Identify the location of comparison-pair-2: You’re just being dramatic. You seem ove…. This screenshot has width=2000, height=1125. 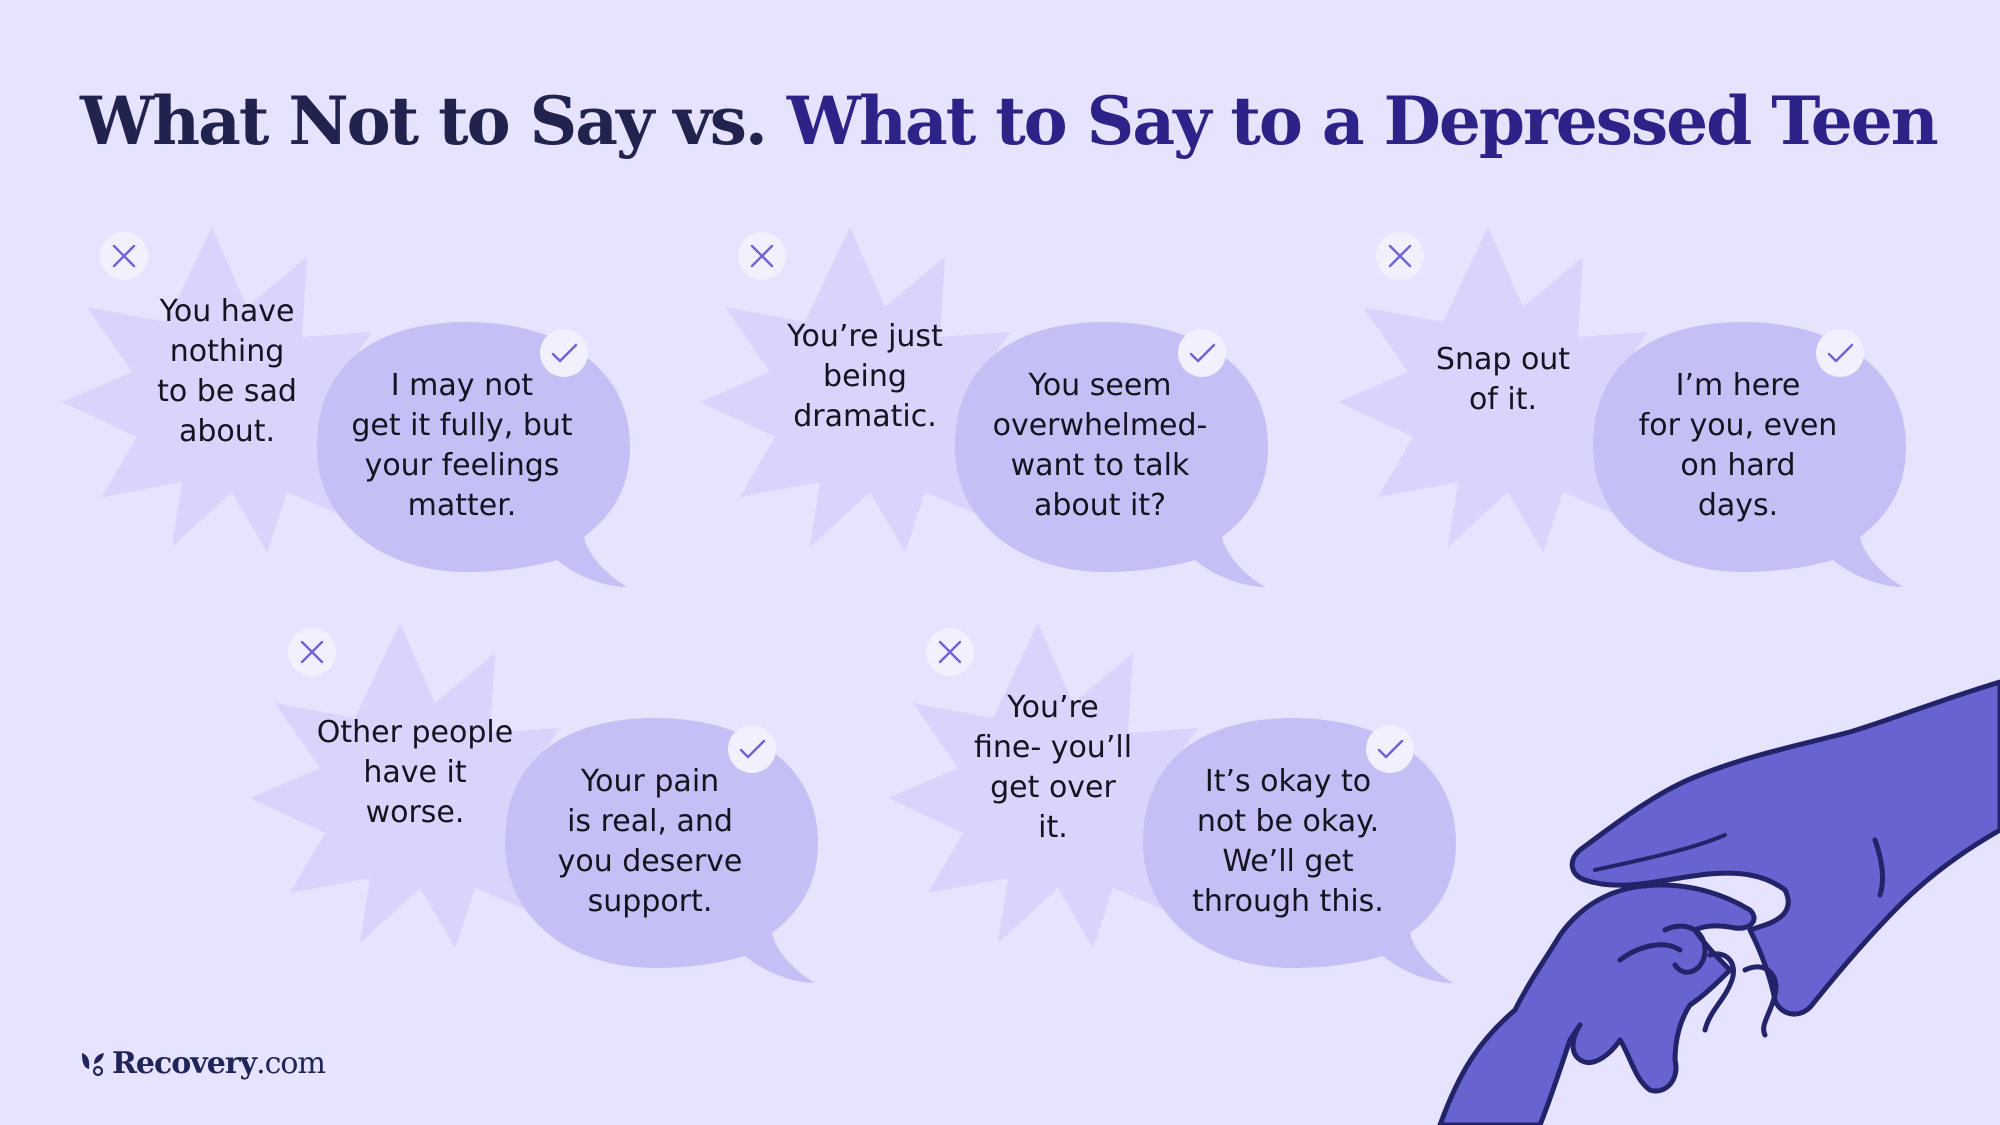
(990, 412).